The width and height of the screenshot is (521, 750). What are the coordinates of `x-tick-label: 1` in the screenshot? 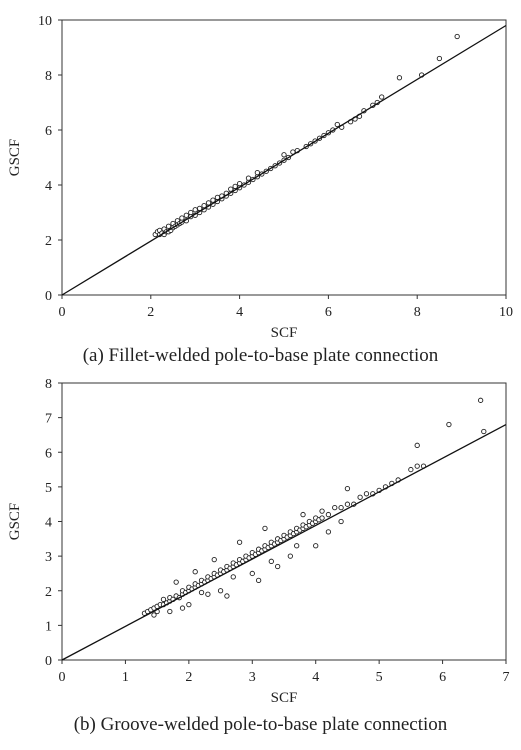 It's located at (125, 677).